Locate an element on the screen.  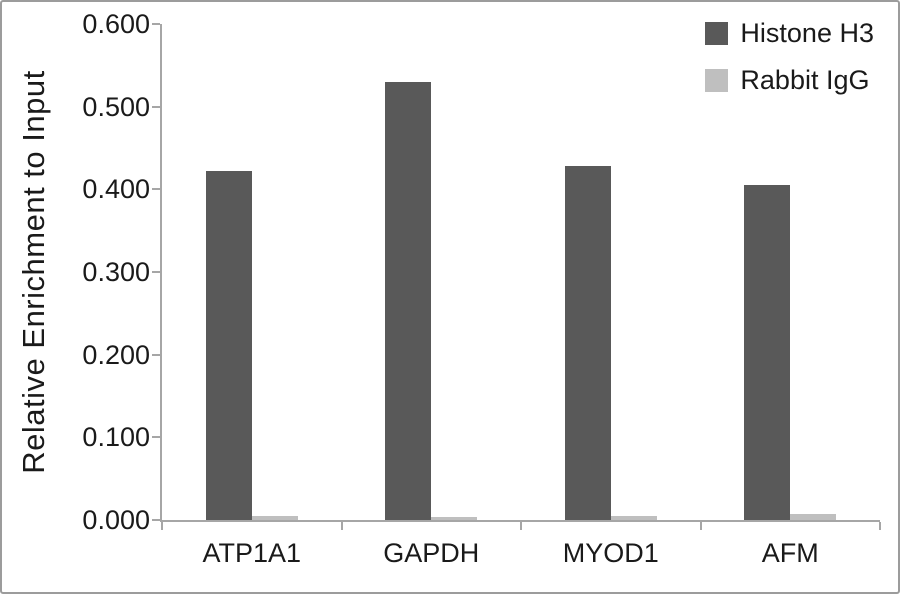
bar-rabbit-igg-myod1 is located at coordinates (633, 517).